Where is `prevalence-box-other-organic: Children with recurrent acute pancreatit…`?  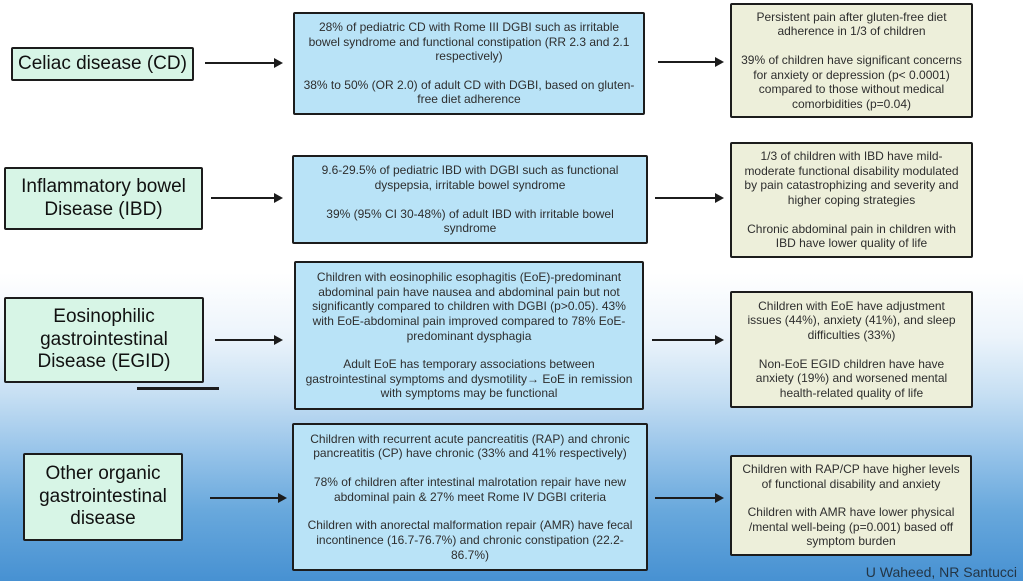
prevalence-box-other-organic: Children with recurrent acute pancreatit… is located at coordinates (470, 497).